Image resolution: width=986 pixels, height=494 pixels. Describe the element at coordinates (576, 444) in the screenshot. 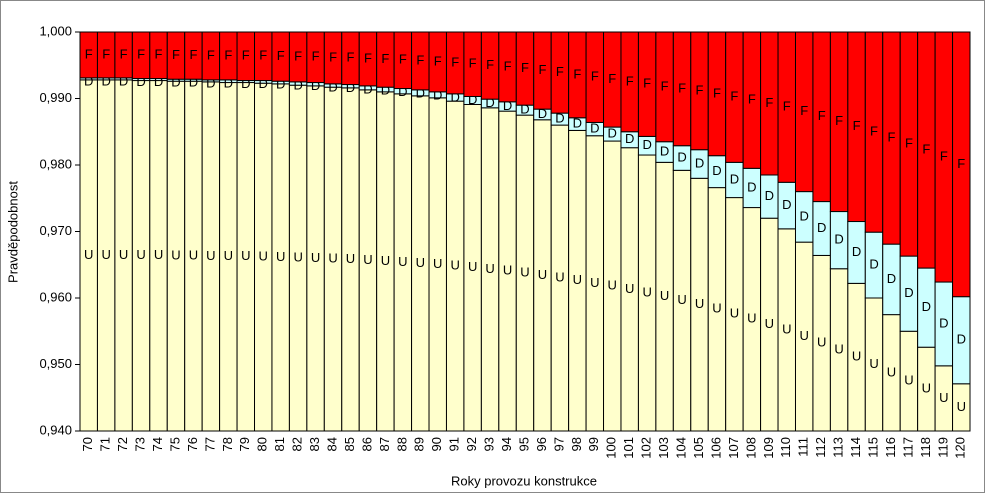

I see `x-tick-label: 98` at that location.